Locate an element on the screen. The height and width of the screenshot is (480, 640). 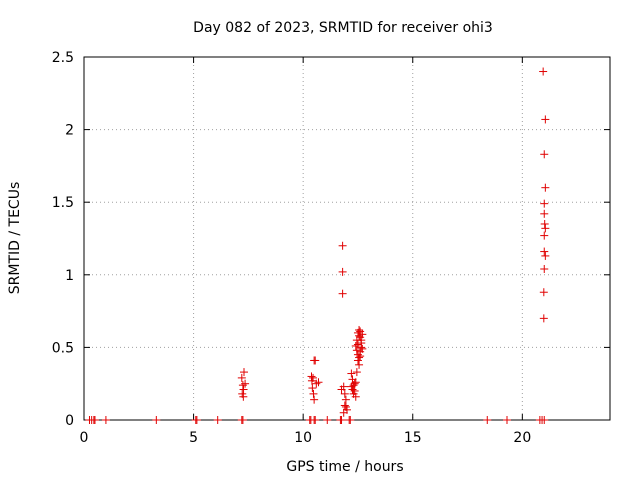
x-tick-label: 20 is located at coordinates (522, 438).